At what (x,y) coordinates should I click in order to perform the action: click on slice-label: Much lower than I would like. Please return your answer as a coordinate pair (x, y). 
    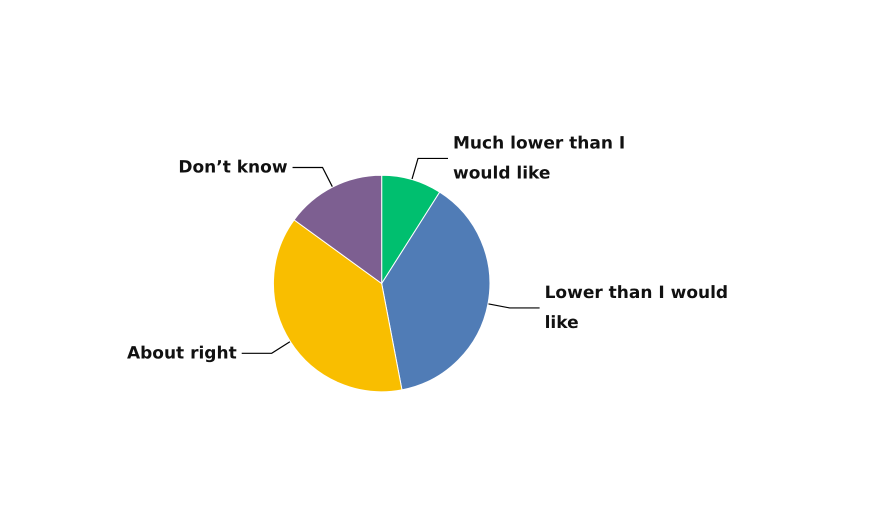
    Looking at the image, I should click on (542, 158).